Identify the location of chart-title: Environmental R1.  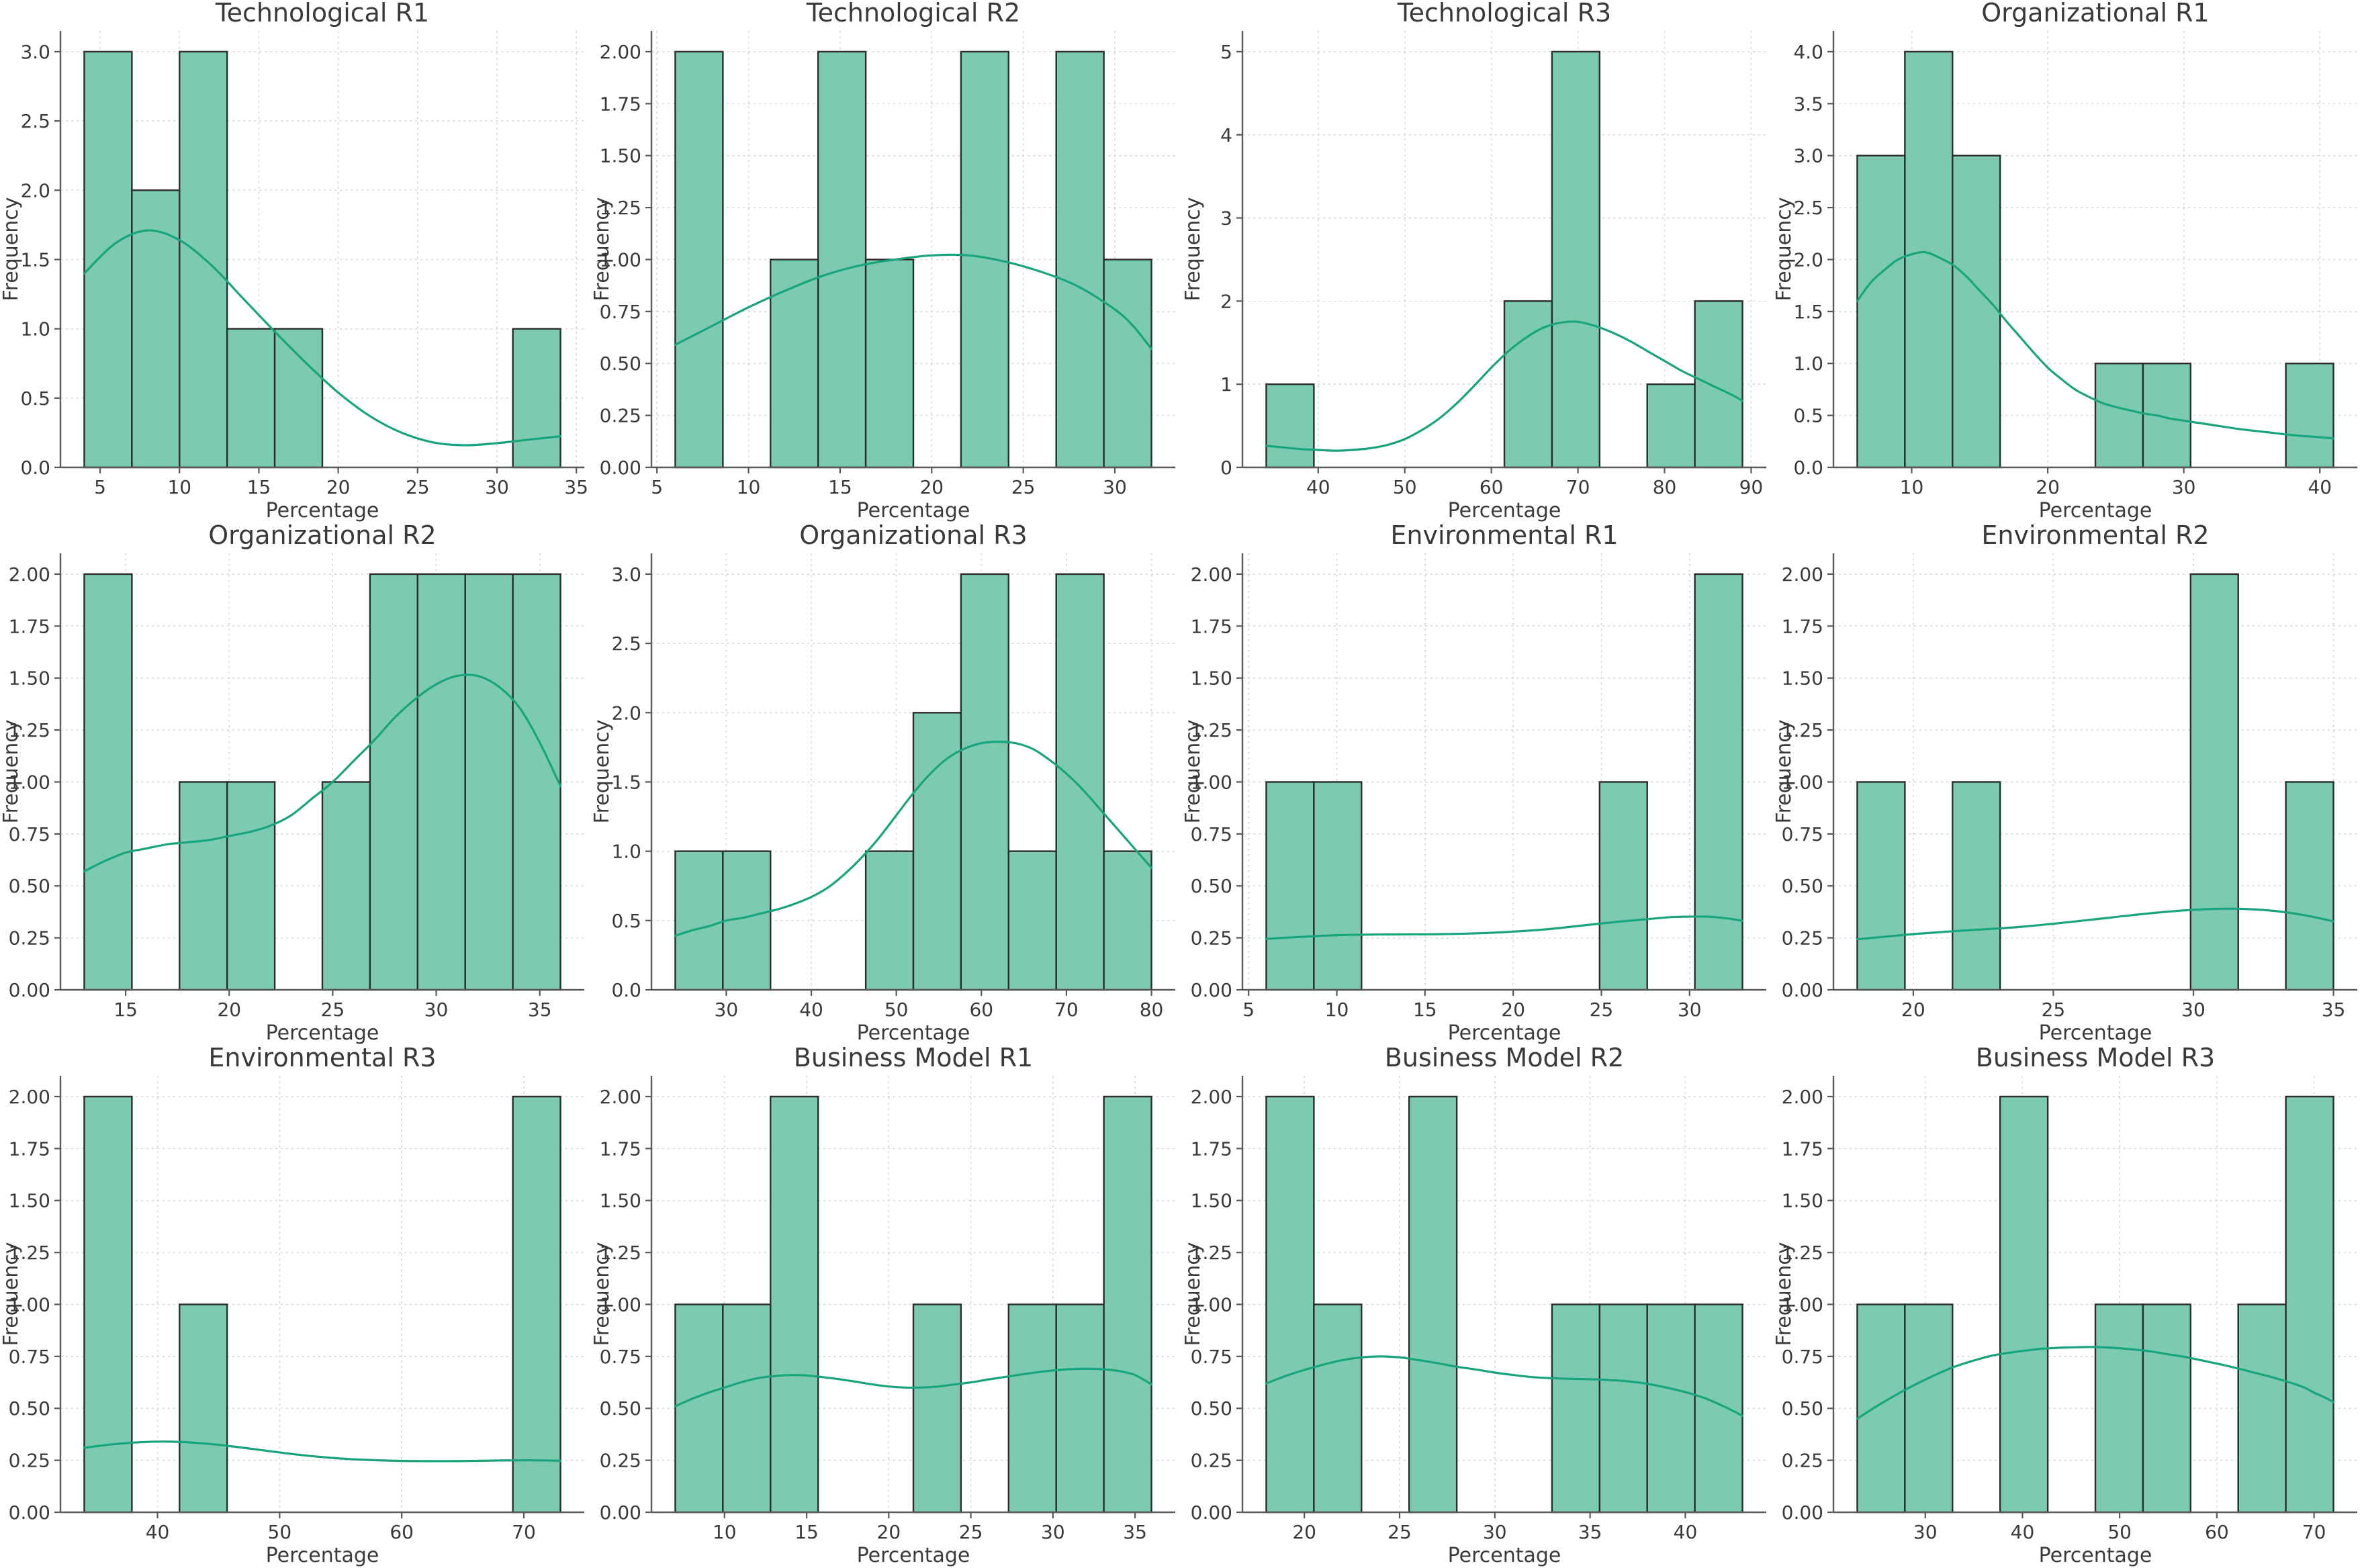
(1504, 536).